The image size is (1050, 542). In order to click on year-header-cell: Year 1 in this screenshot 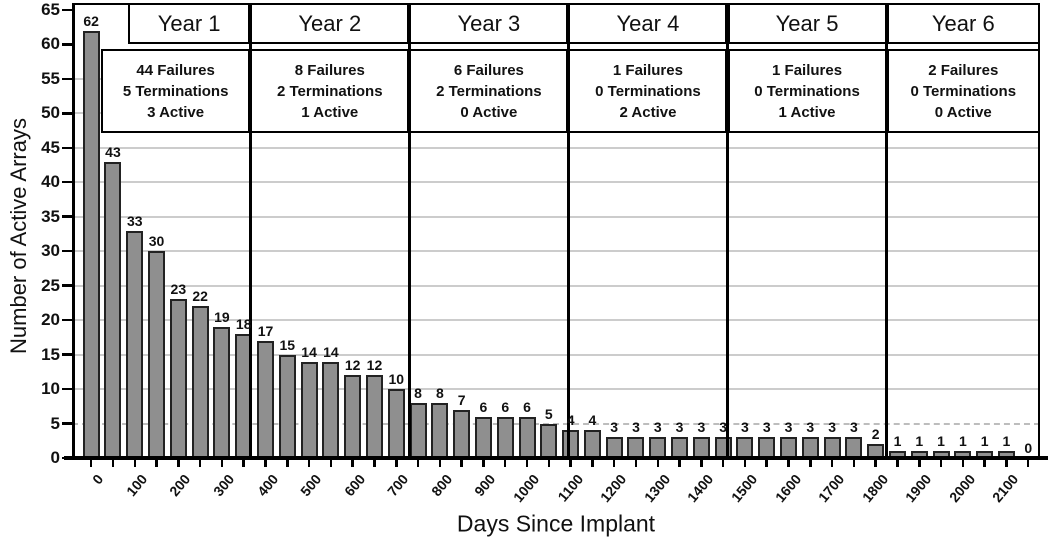, I will do `click(189, 23)`.